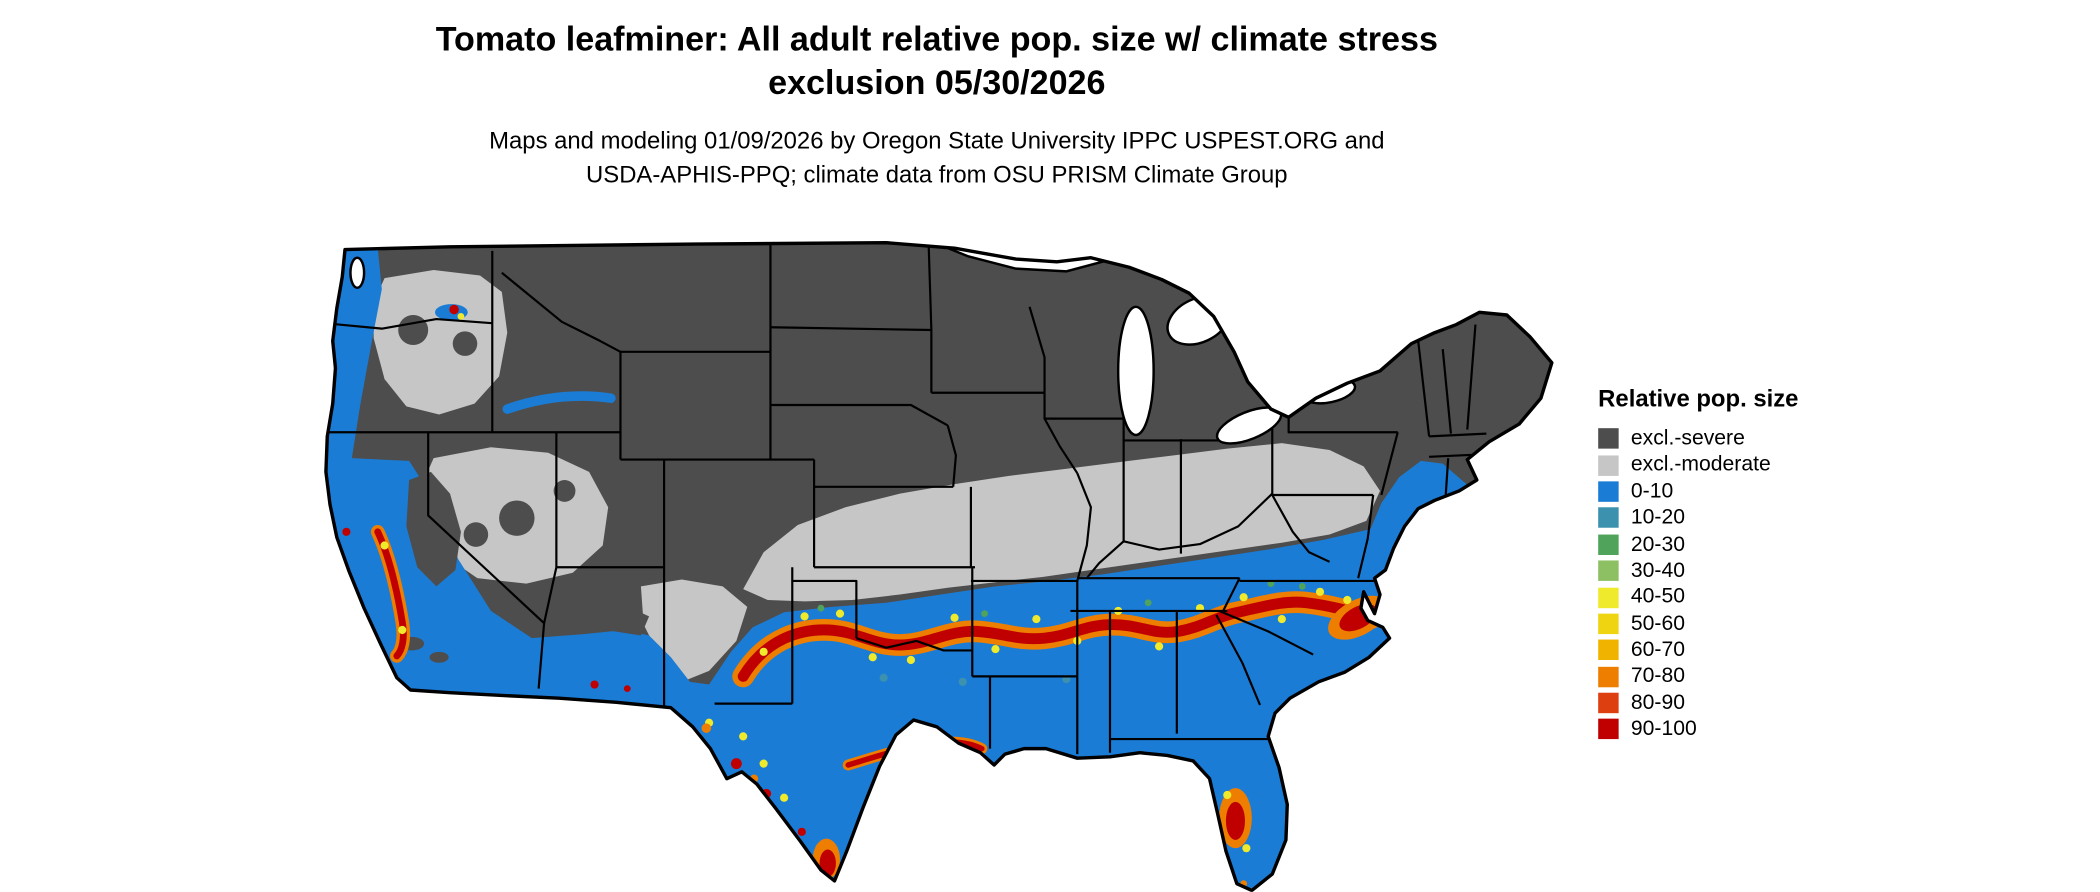  I want to click on legend-entry-label: 20-30, so click(1657, 544).